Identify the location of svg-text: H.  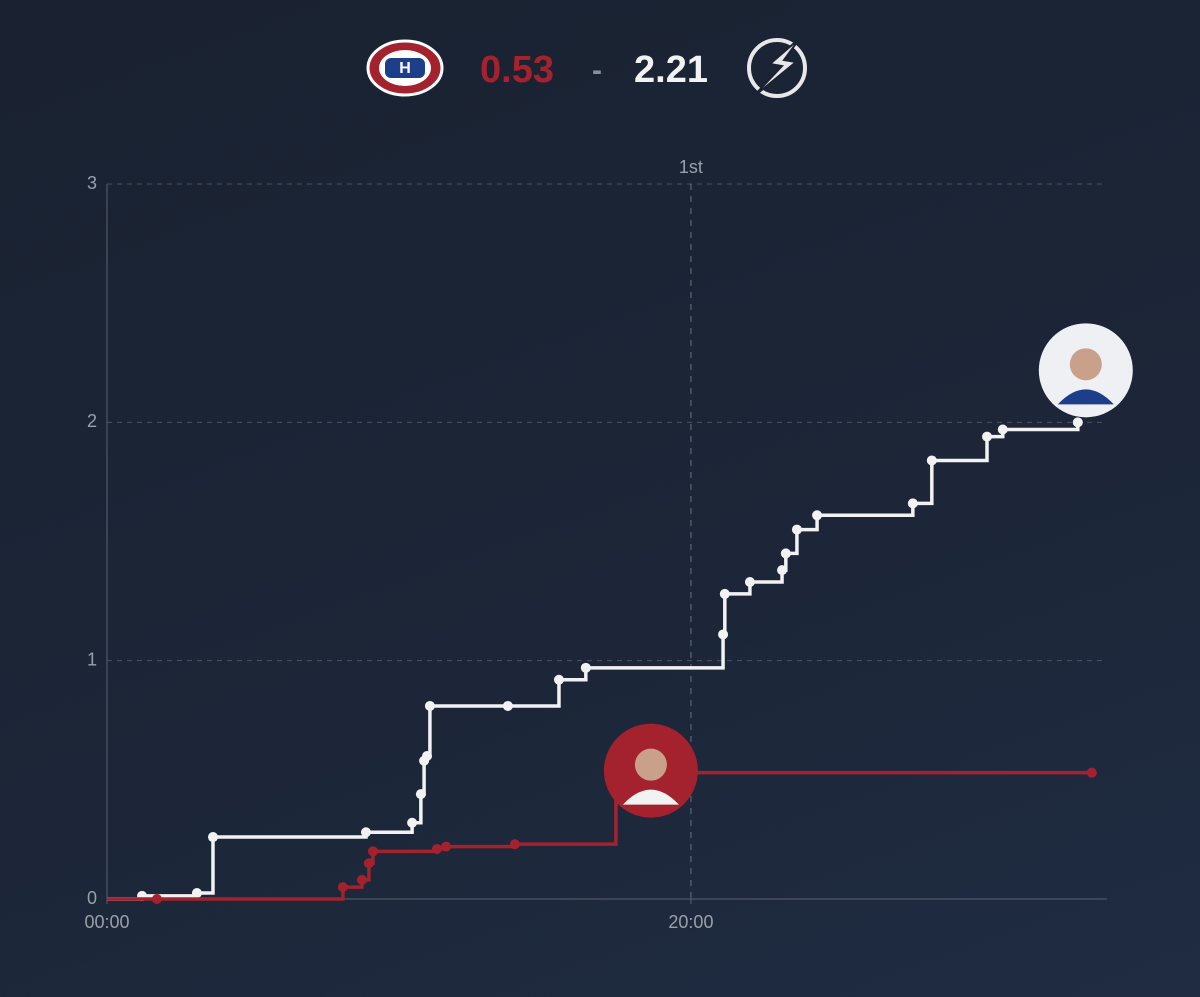
(405, 68).